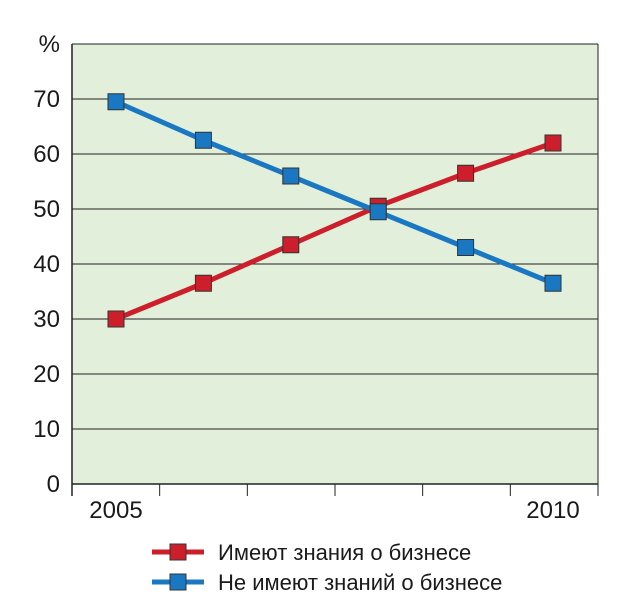  Describe the element at coordinates (46, 429) in the screenshot. I see `y-tick-label: 10` at that location.